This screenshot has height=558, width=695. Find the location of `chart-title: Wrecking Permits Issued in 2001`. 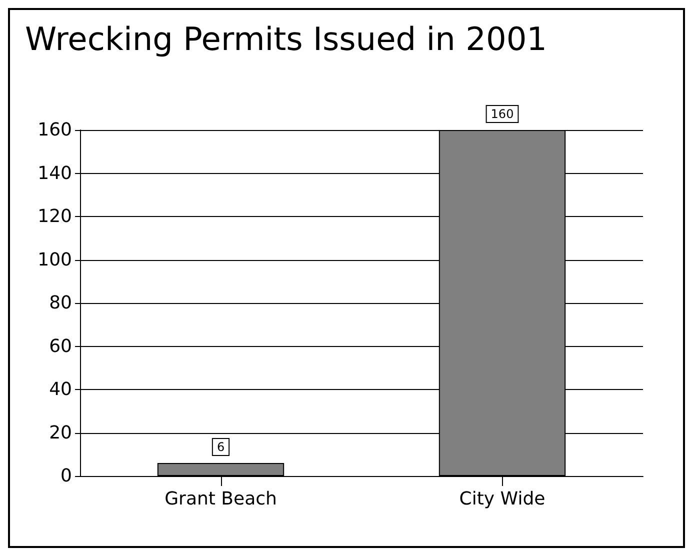

chart-title: Wrecking Permits Issued in 2001 is located at coordinates (286, 39).